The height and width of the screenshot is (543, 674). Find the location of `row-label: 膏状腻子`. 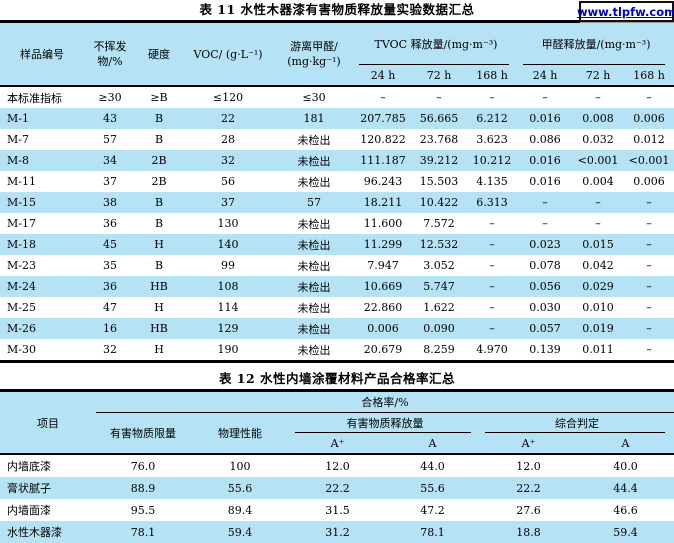

row-label: 膏状腻子 is located at coordinates (48, 488).